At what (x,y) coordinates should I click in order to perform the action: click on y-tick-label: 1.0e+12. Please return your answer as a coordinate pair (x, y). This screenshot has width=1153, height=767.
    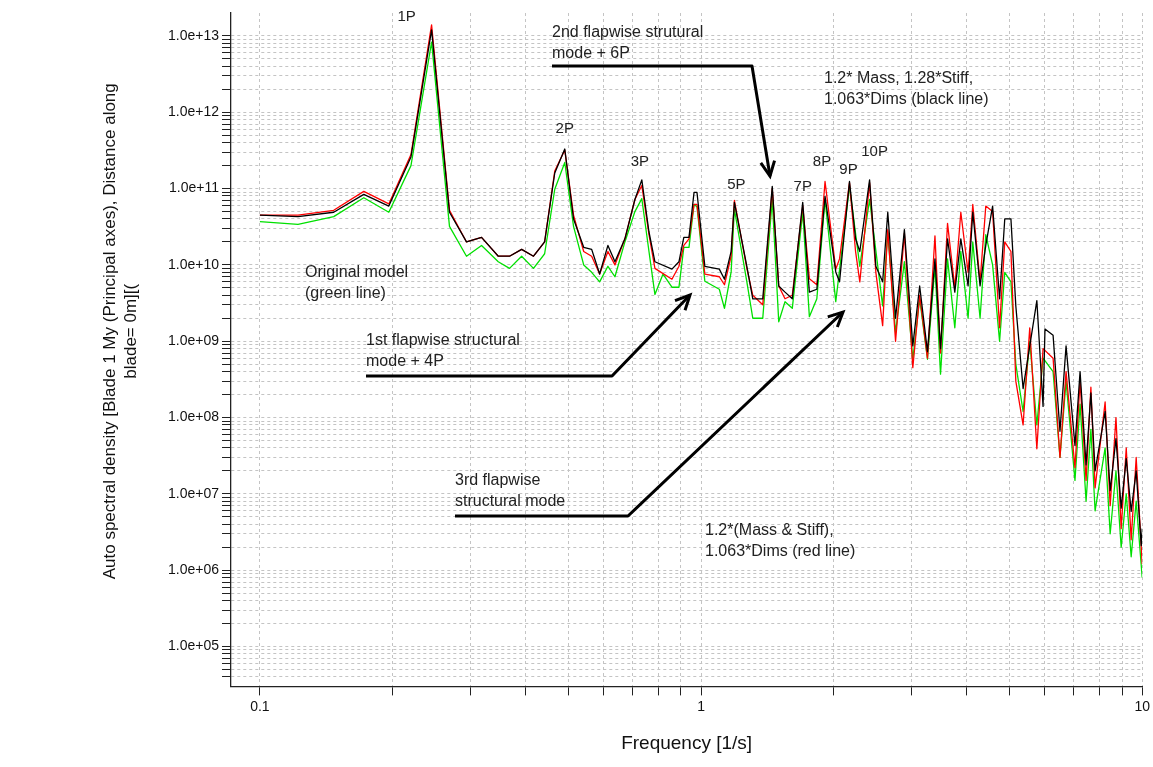
    Looking at the image, I should click on (194, 111).